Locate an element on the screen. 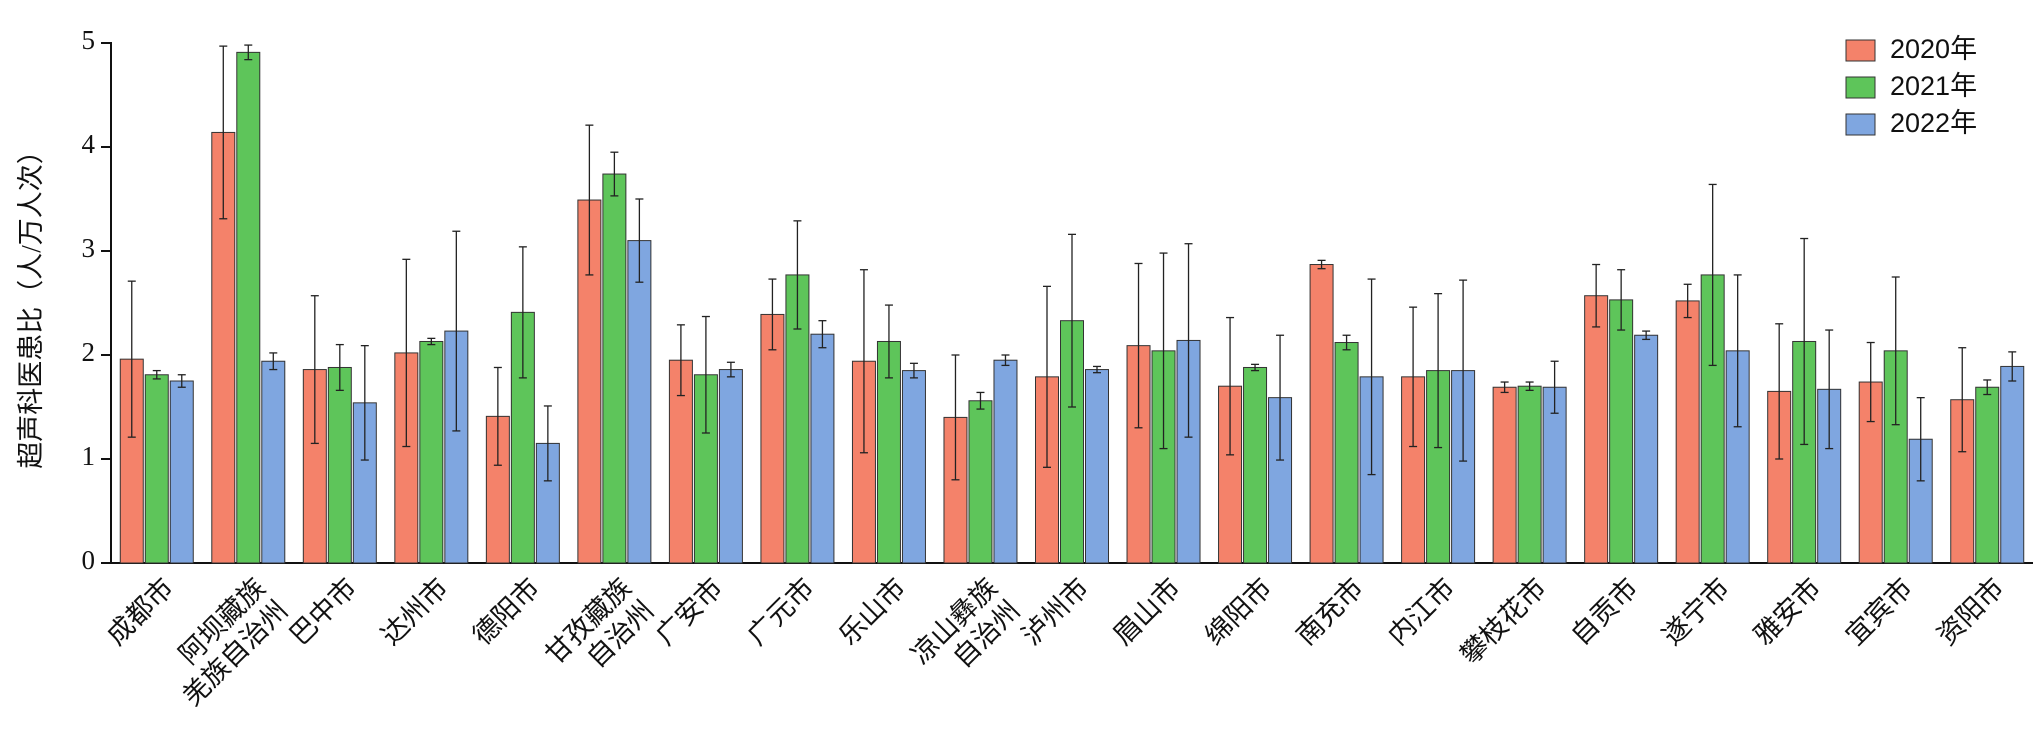  x-tick-label-group: 宜宾市 is located at coordinates (1879, 611).